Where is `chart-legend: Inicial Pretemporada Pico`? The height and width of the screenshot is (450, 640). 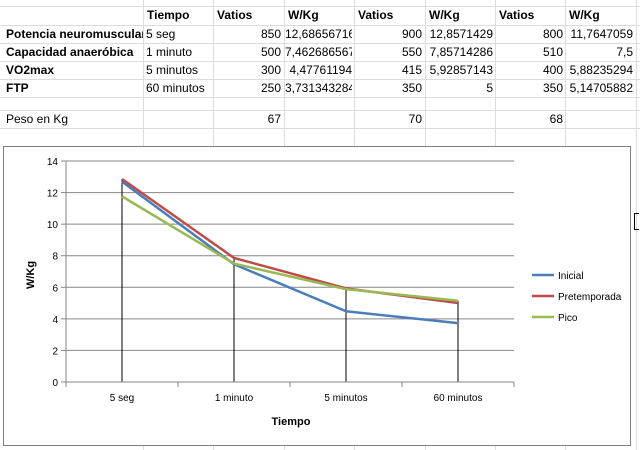 chart-legend: Inicial Pretemporada Pico is located at coordinates (577, 297).